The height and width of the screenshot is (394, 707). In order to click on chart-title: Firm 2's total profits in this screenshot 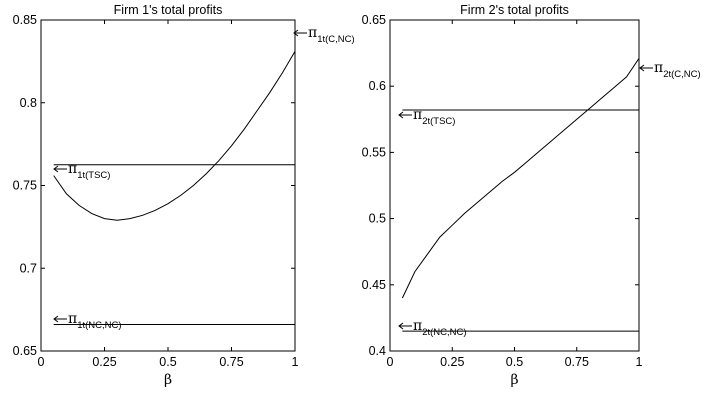, I will do `click(514, 10)`.